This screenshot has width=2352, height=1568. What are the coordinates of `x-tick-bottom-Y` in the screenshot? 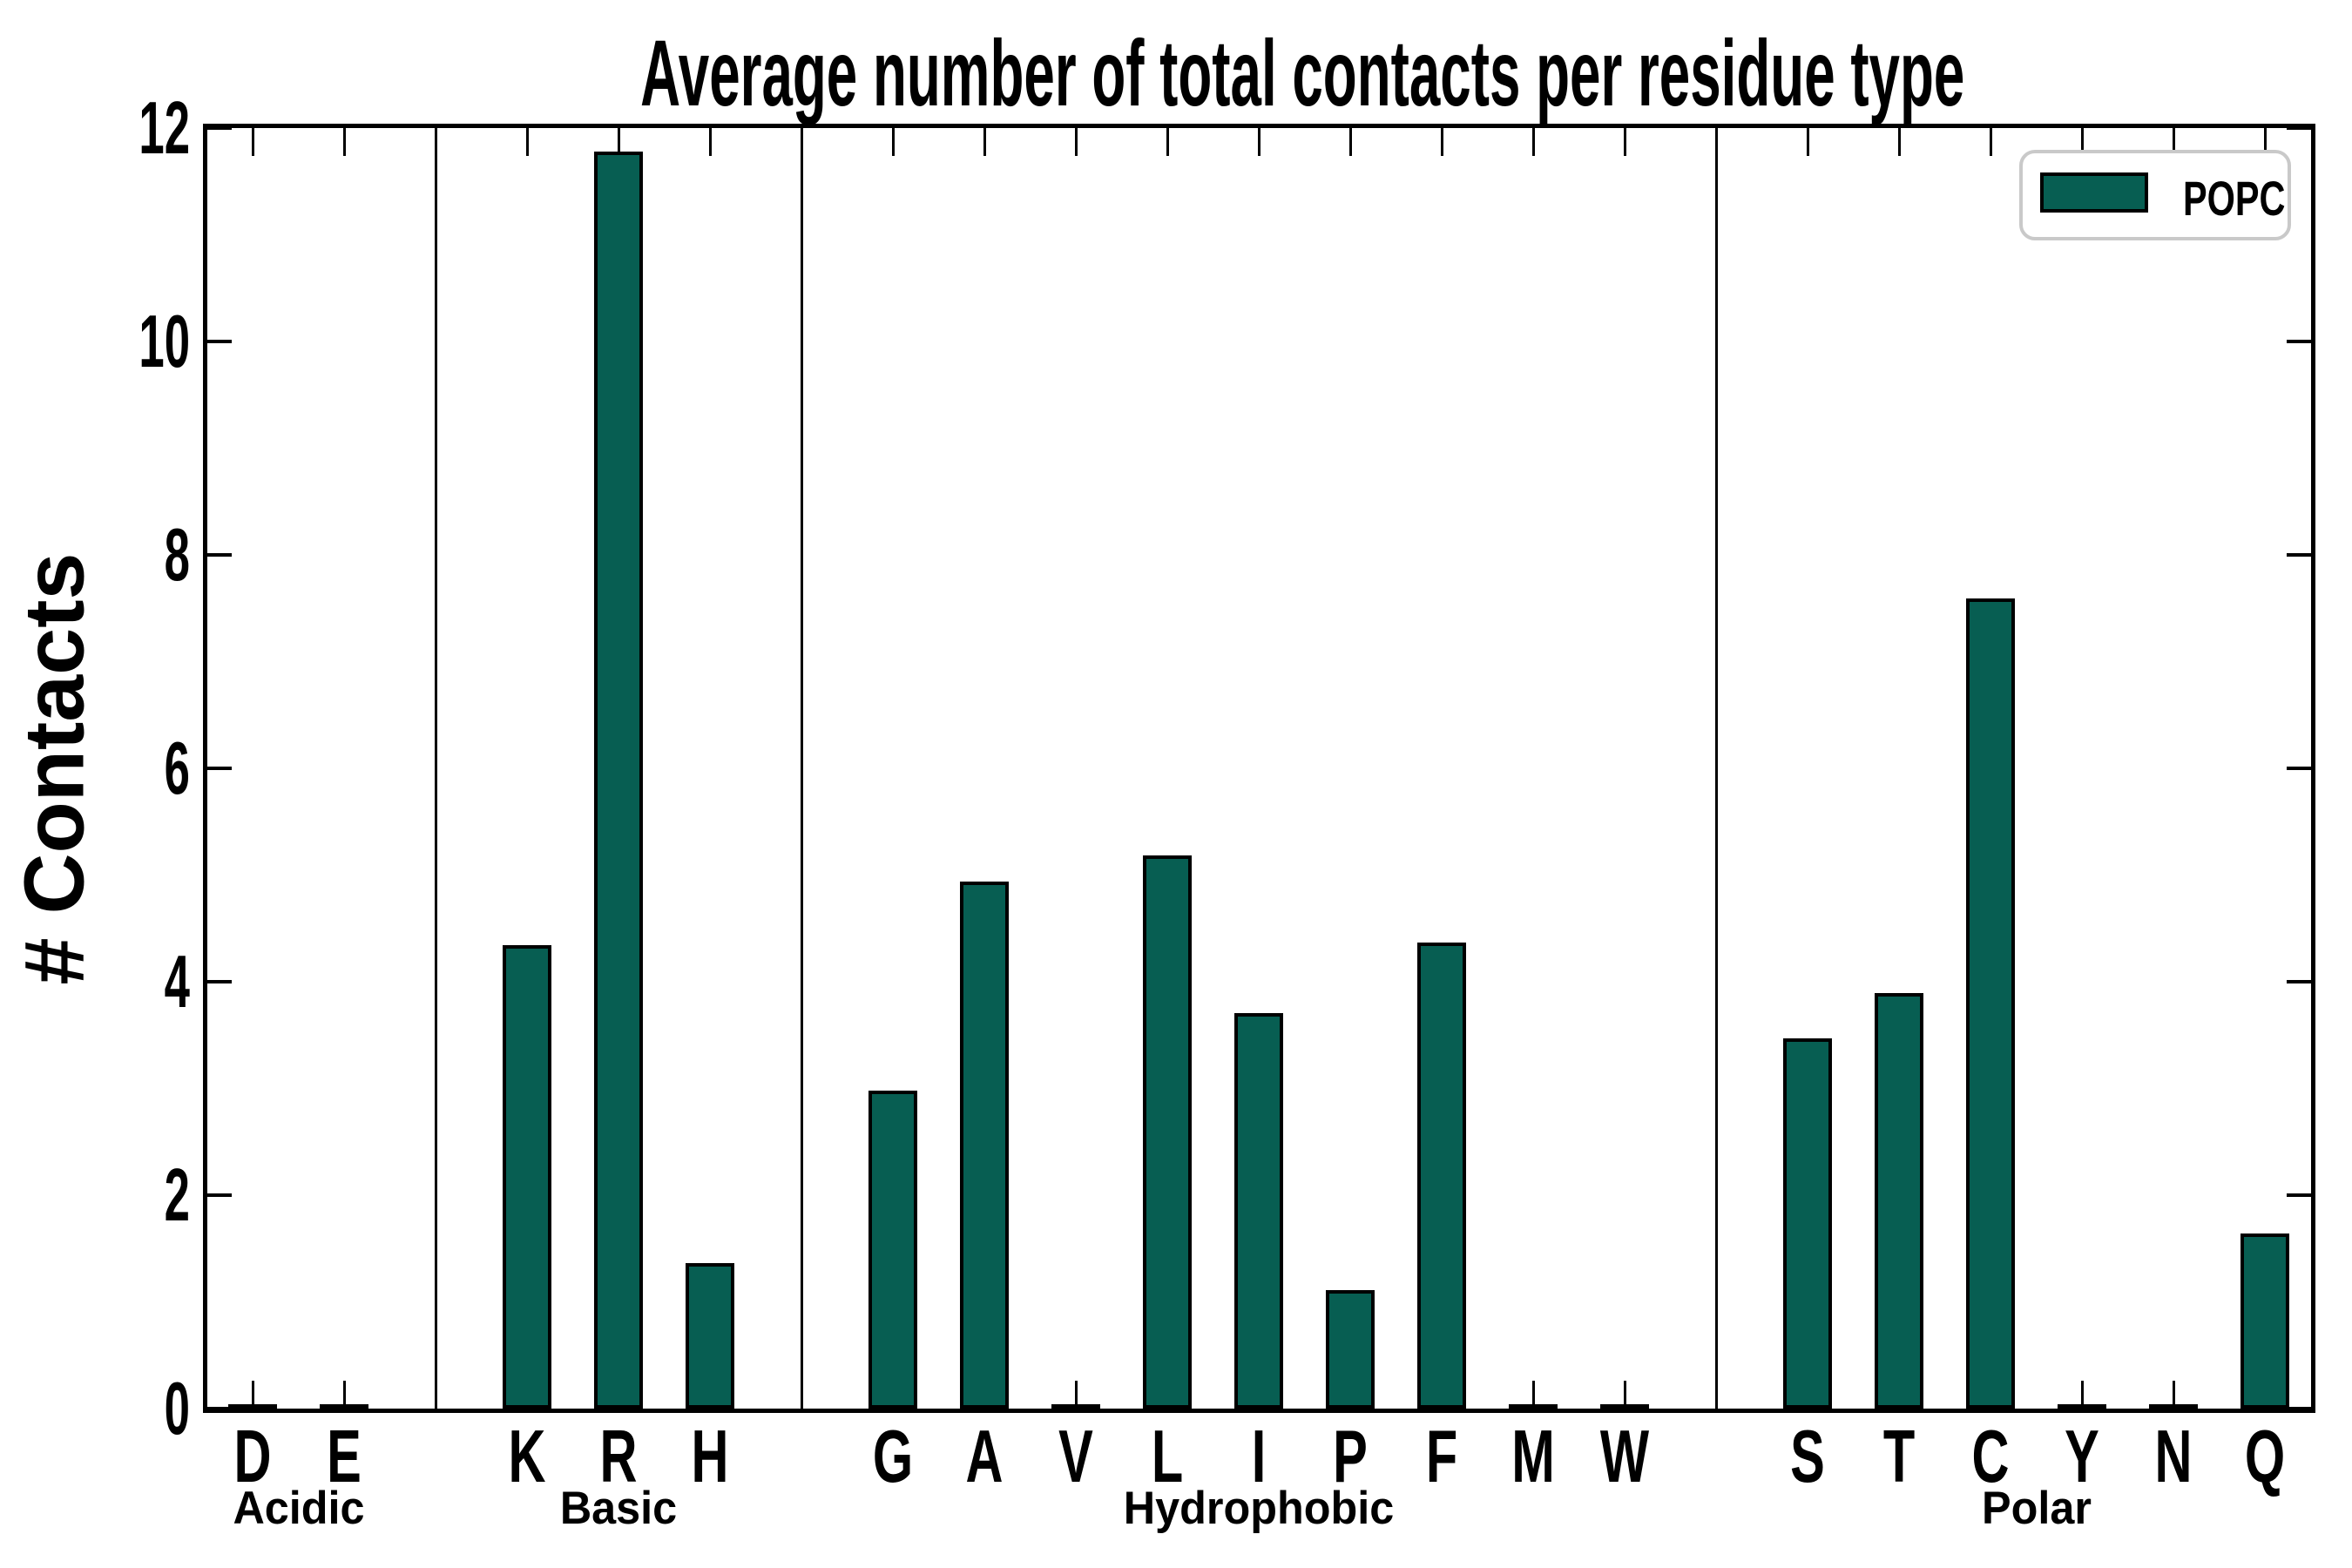 It's located at (2082, 1395).